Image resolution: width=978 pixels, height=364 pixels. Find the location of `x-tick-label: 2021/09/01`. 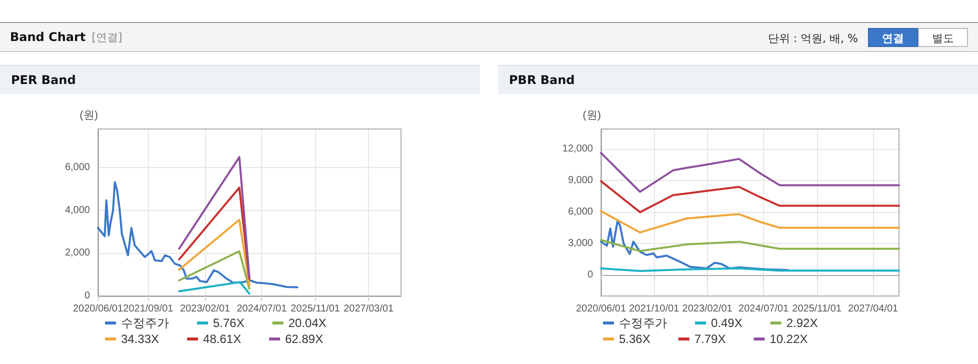

x-tick-label: 2021/09/01 is located at coordinates (148, 309).